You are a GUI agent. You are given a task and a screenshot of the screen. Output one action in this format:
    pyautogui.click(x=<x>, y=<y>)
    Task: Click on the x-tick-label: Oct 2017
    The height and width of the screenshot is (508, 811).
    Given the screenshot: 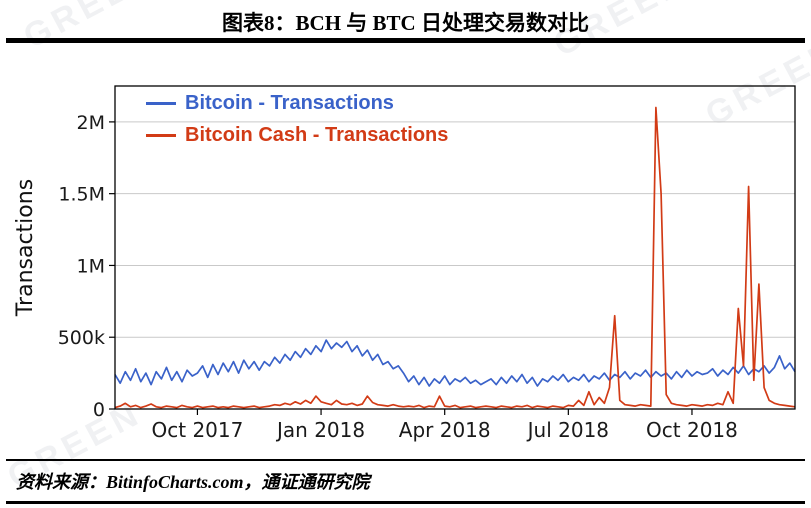 What is the action you would take?
    pyautogui.click(x=198, y=430)
    